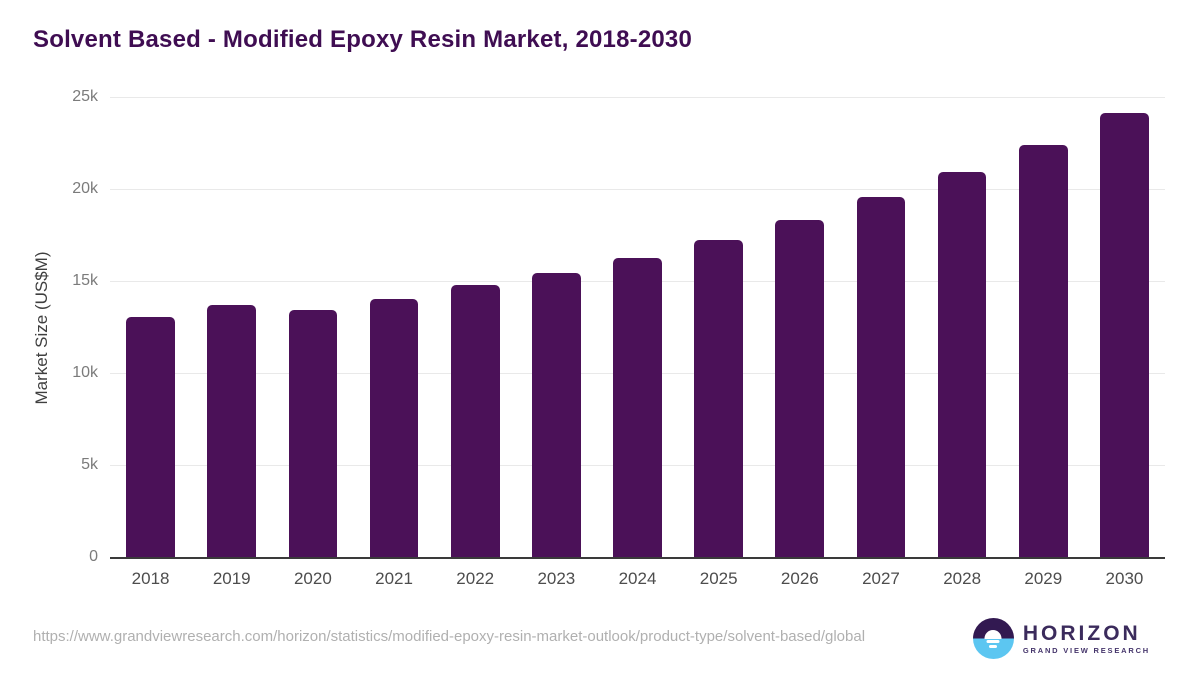 The width and height of the screenshot is (1200, 675). I want to click on bar-slot-2029, so click(1043, 327).